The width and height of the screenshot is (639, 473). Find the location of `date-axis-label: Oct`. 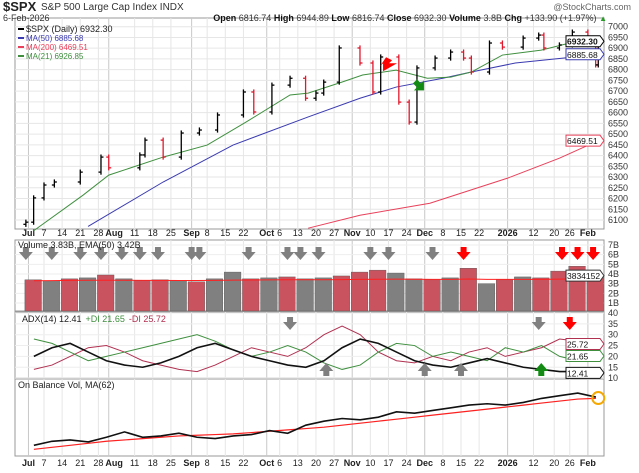

date-axis-label: Oct is located at coordinates (266, 463).